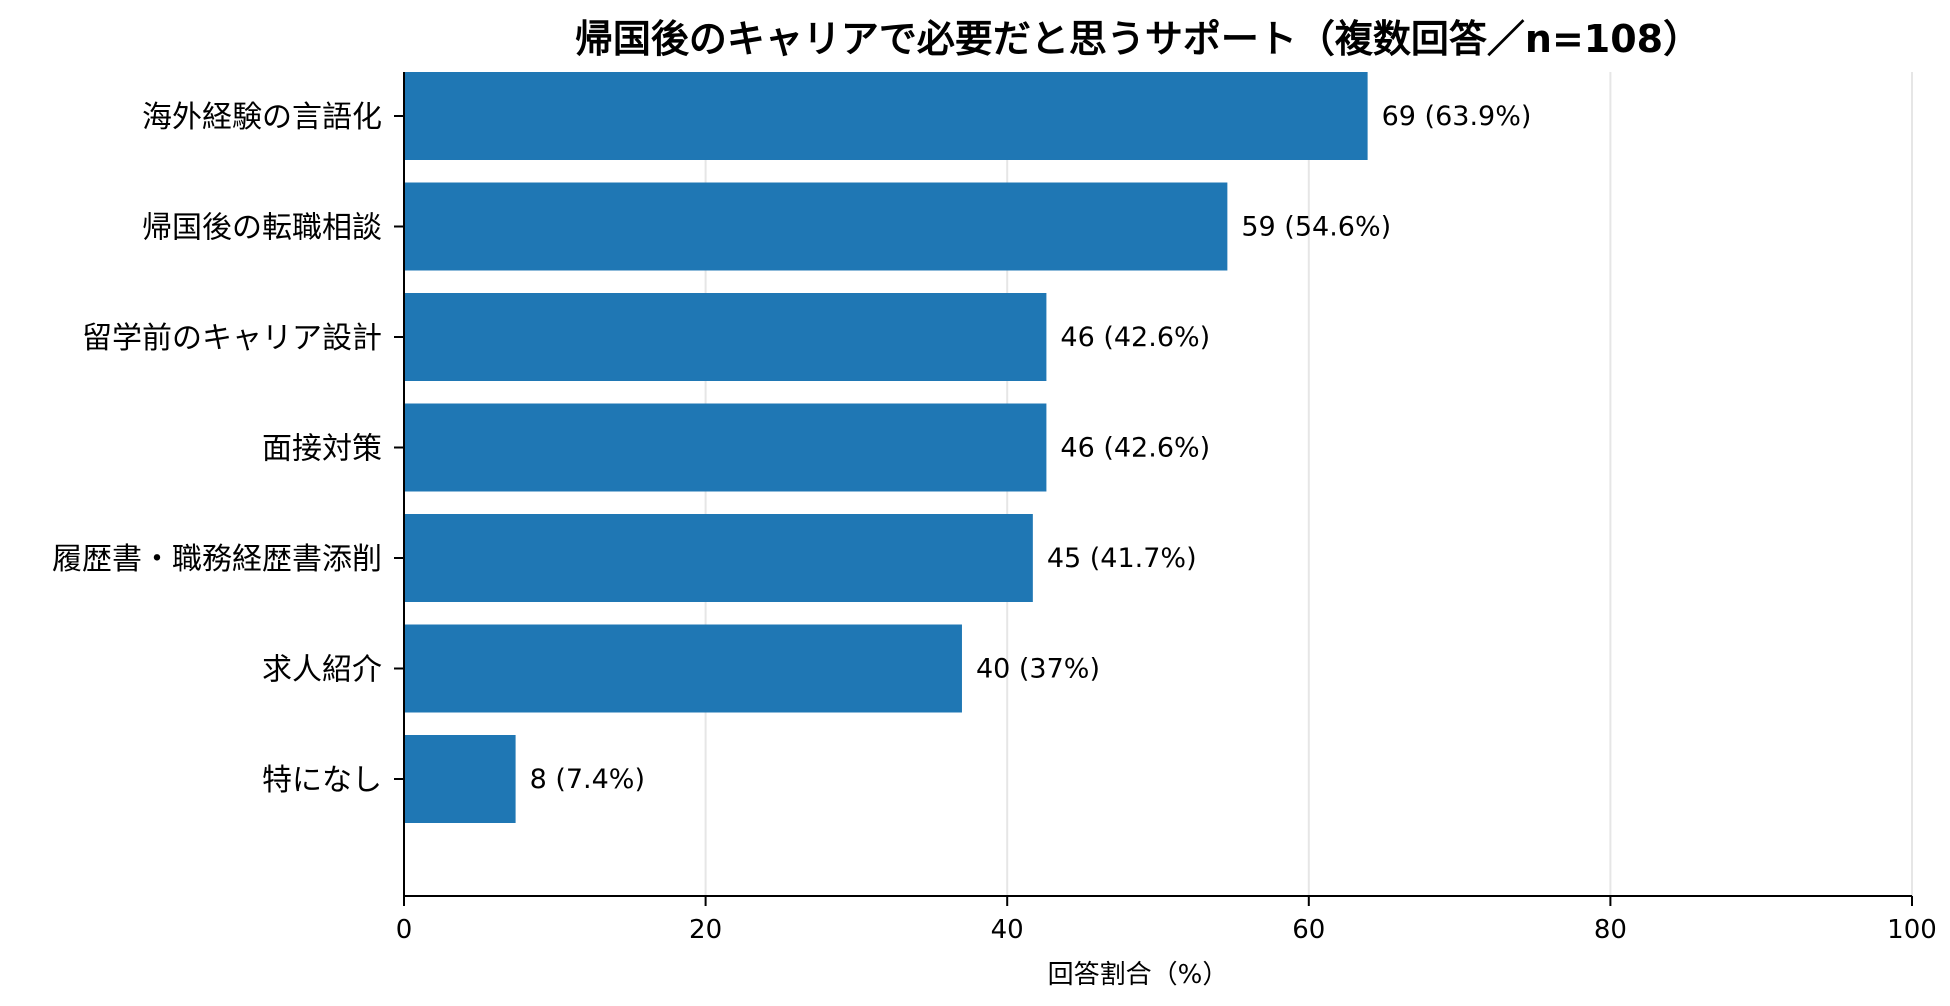 This screenshot has width=1950, height=1006. Describe the element at coordinates (1138, 39) in the screenshot. I see `chart-title: 帰国後のキャリアで必要だと思うサポート（複数回答／n=108）` at that location.